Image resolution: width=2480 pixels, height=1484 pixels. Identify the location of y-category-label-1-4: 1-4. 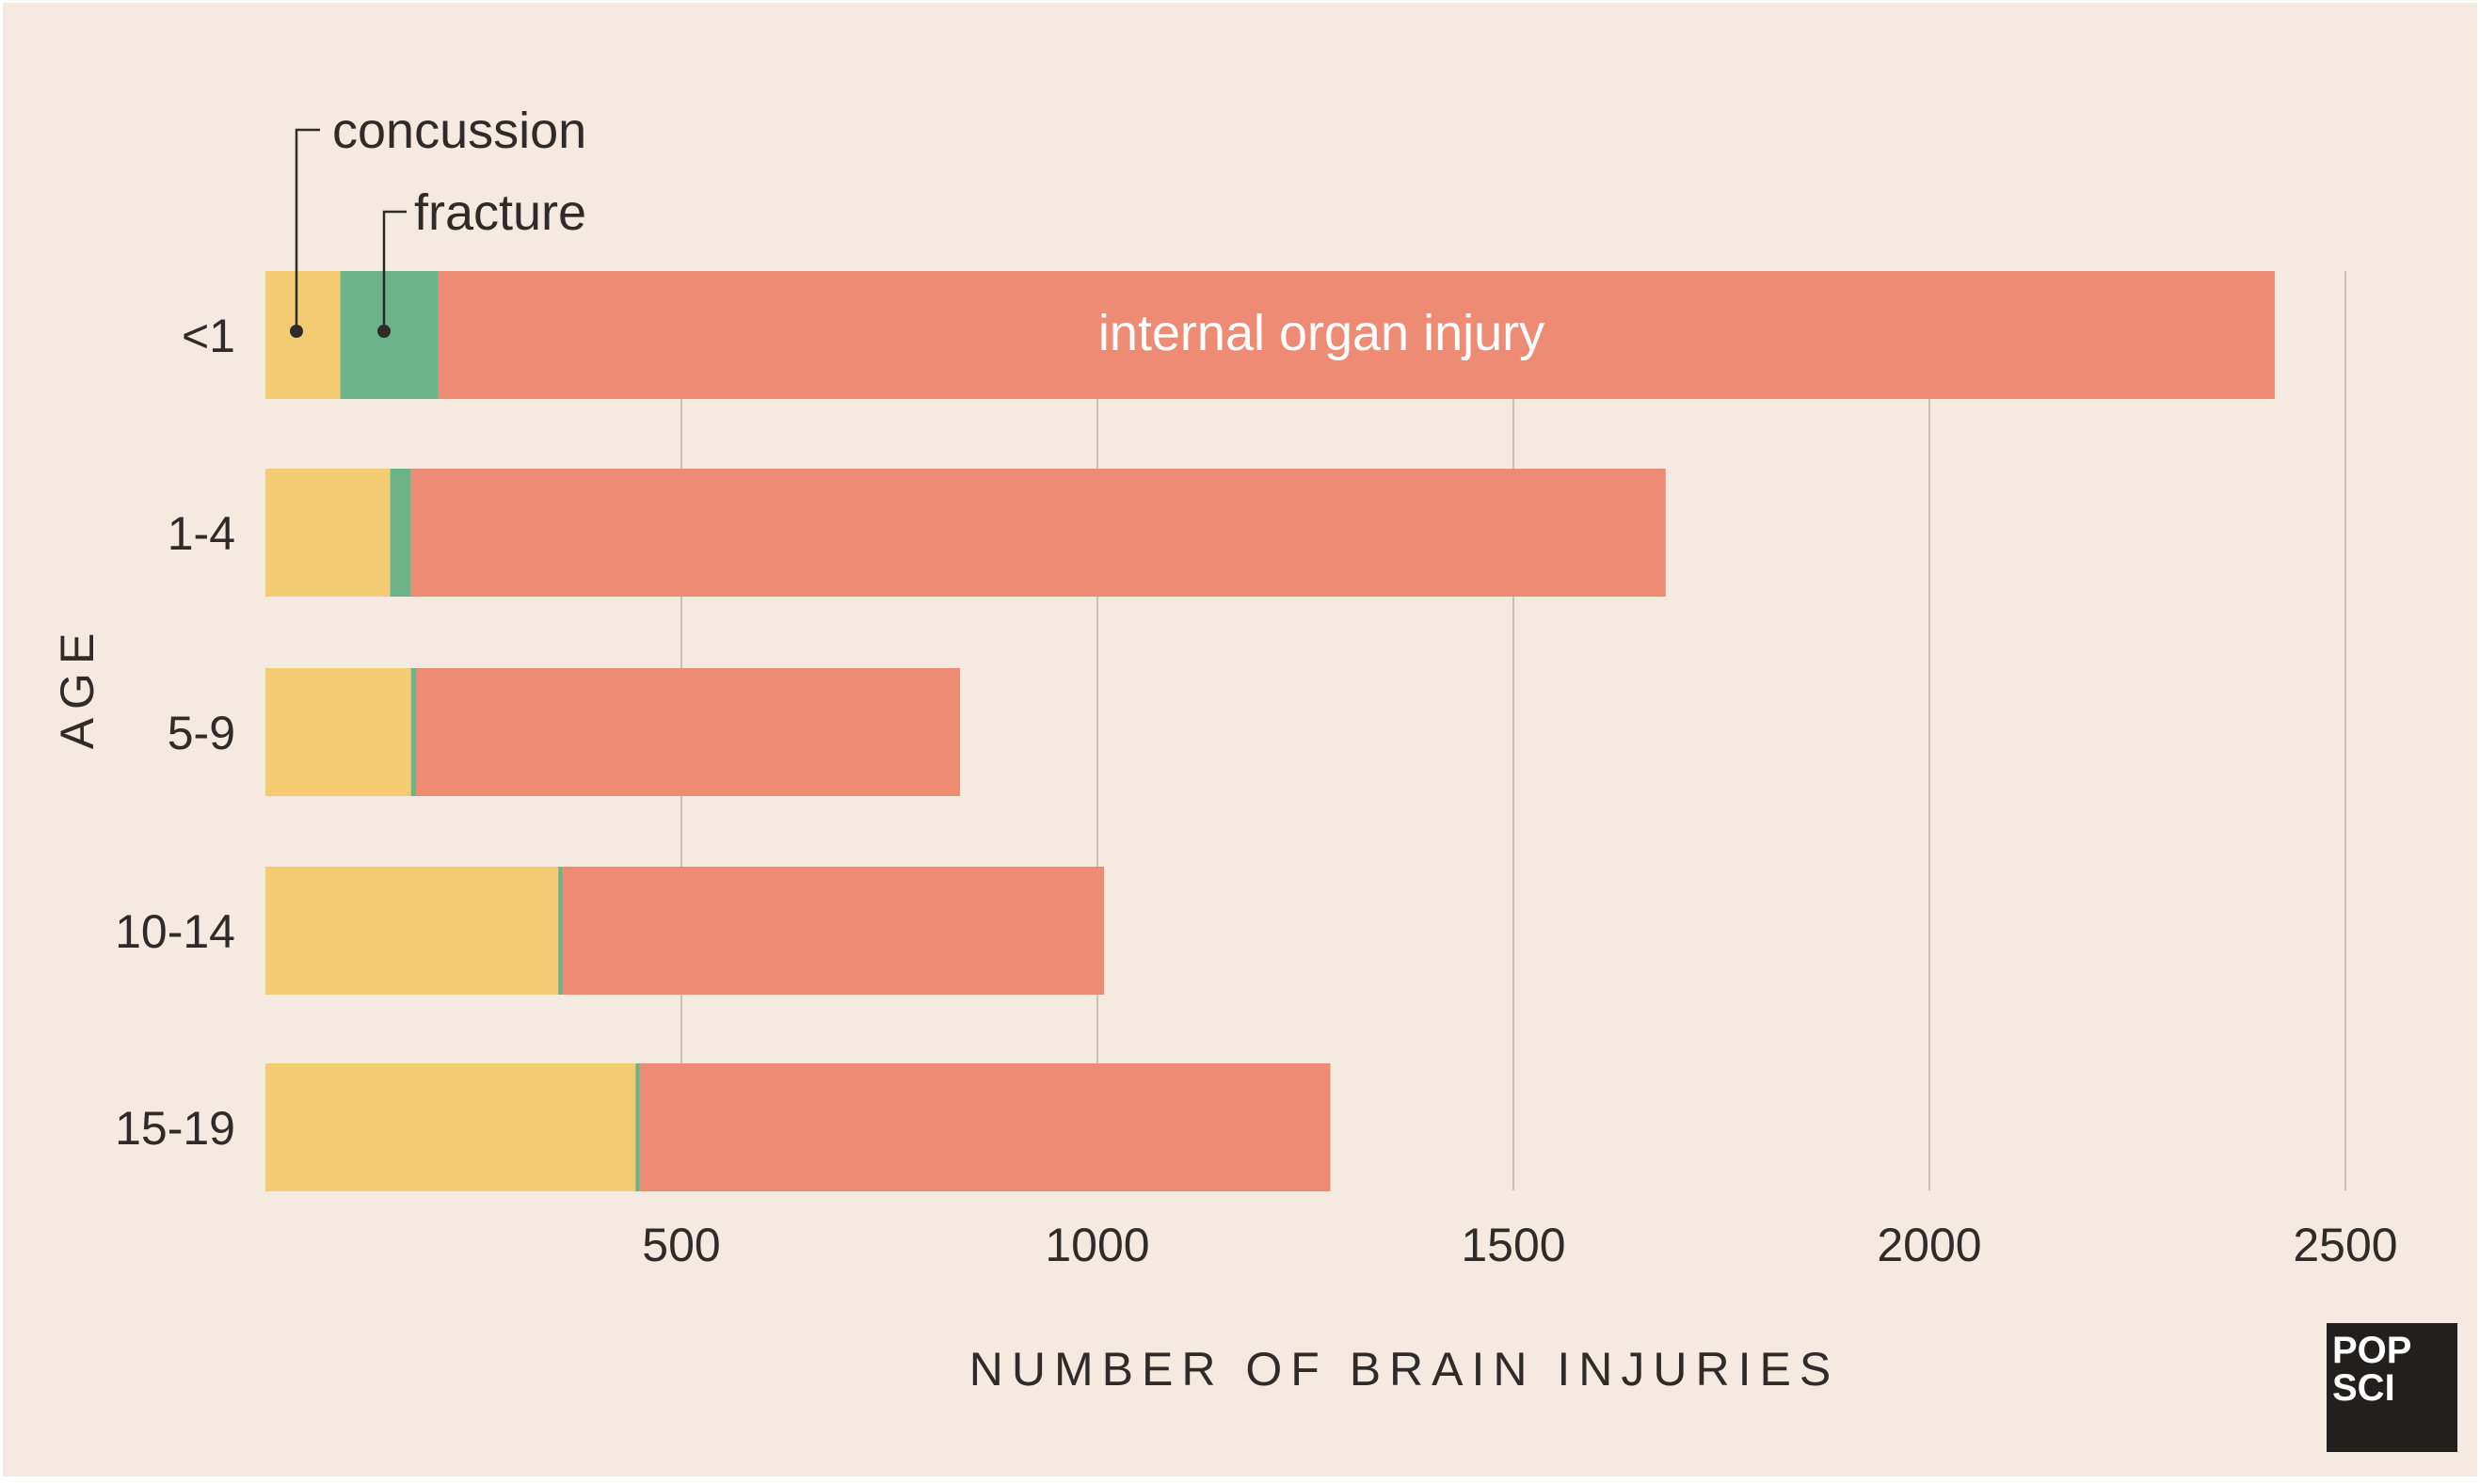
(201, 533).